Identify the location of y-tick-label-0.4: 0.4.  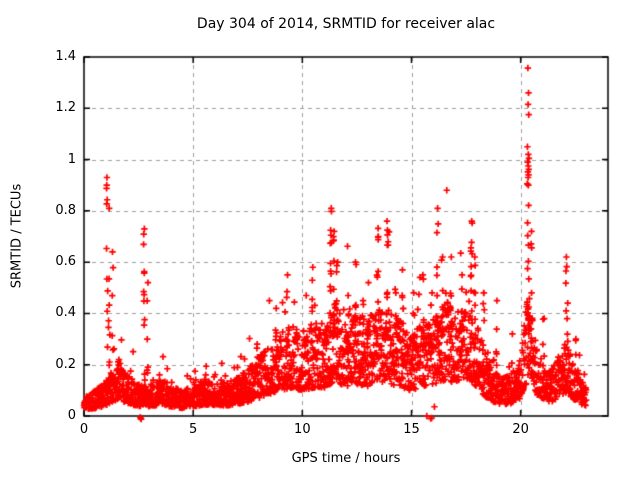
(65, 313).